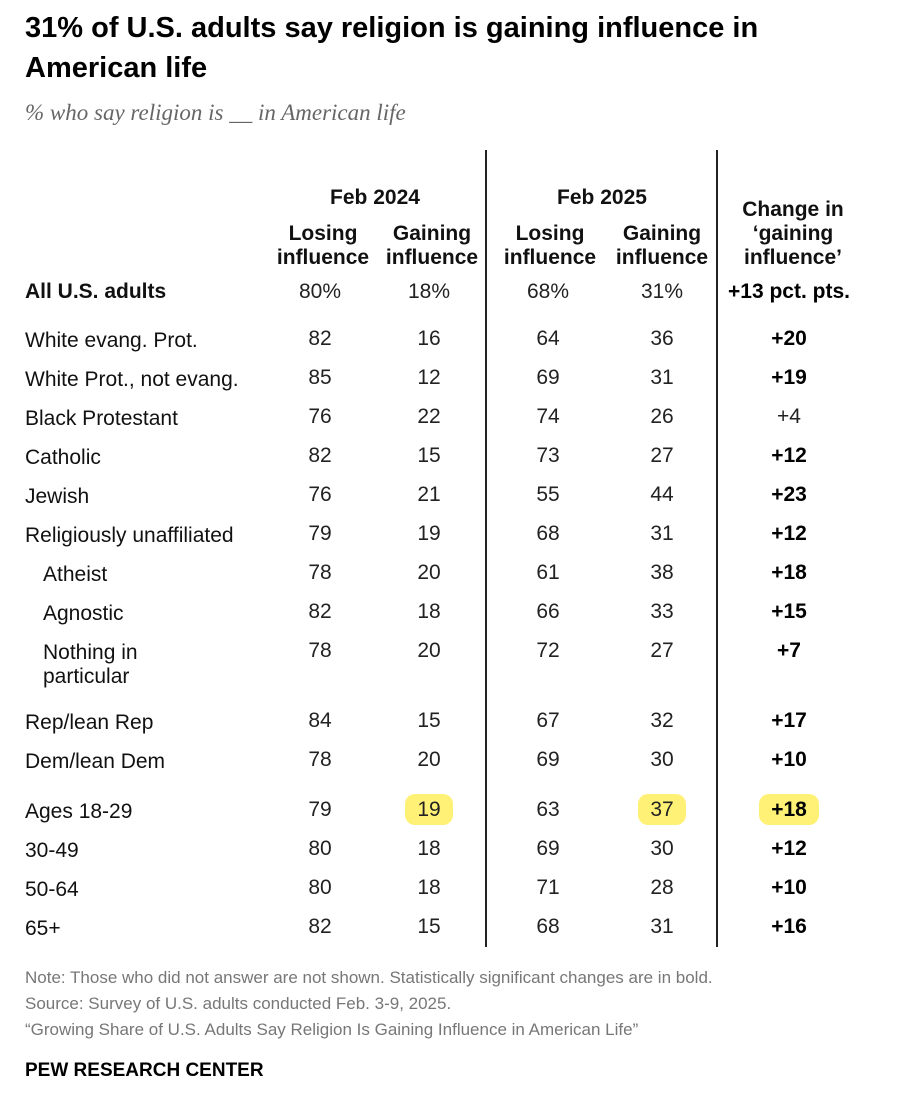 The image size is (904, 1104). What do you see at coordinates (52, 889) in the screenshot?
I see `row-label: 50-64` at bounding box center [52, 889].